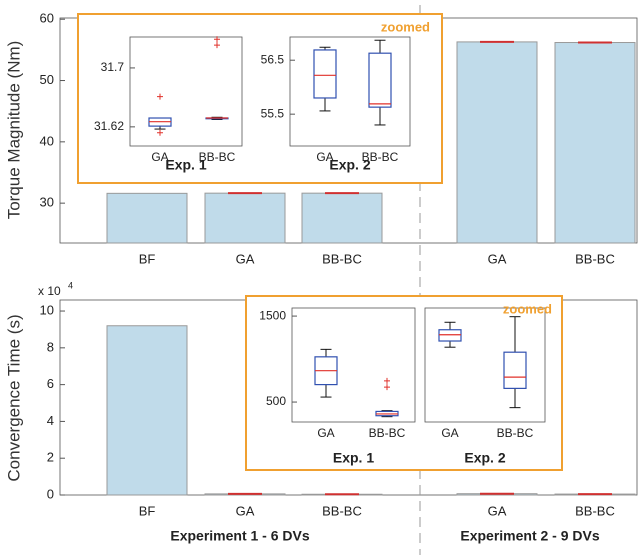 The width and height of the screenshot is (640, 559). I want to click on y-axis-label: Convergence Time (s), so click(13, 397).